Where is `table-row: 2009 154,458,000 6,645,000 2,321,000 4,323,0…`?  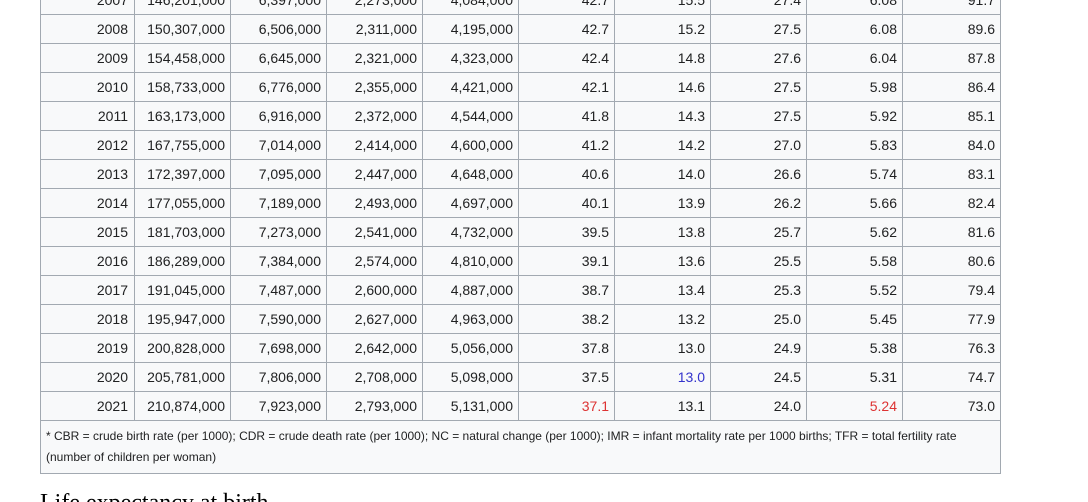 table-row: 2009 154,458,000 6,645,000 2,321,000 4,323,0… is located at coordinates (520, 58).